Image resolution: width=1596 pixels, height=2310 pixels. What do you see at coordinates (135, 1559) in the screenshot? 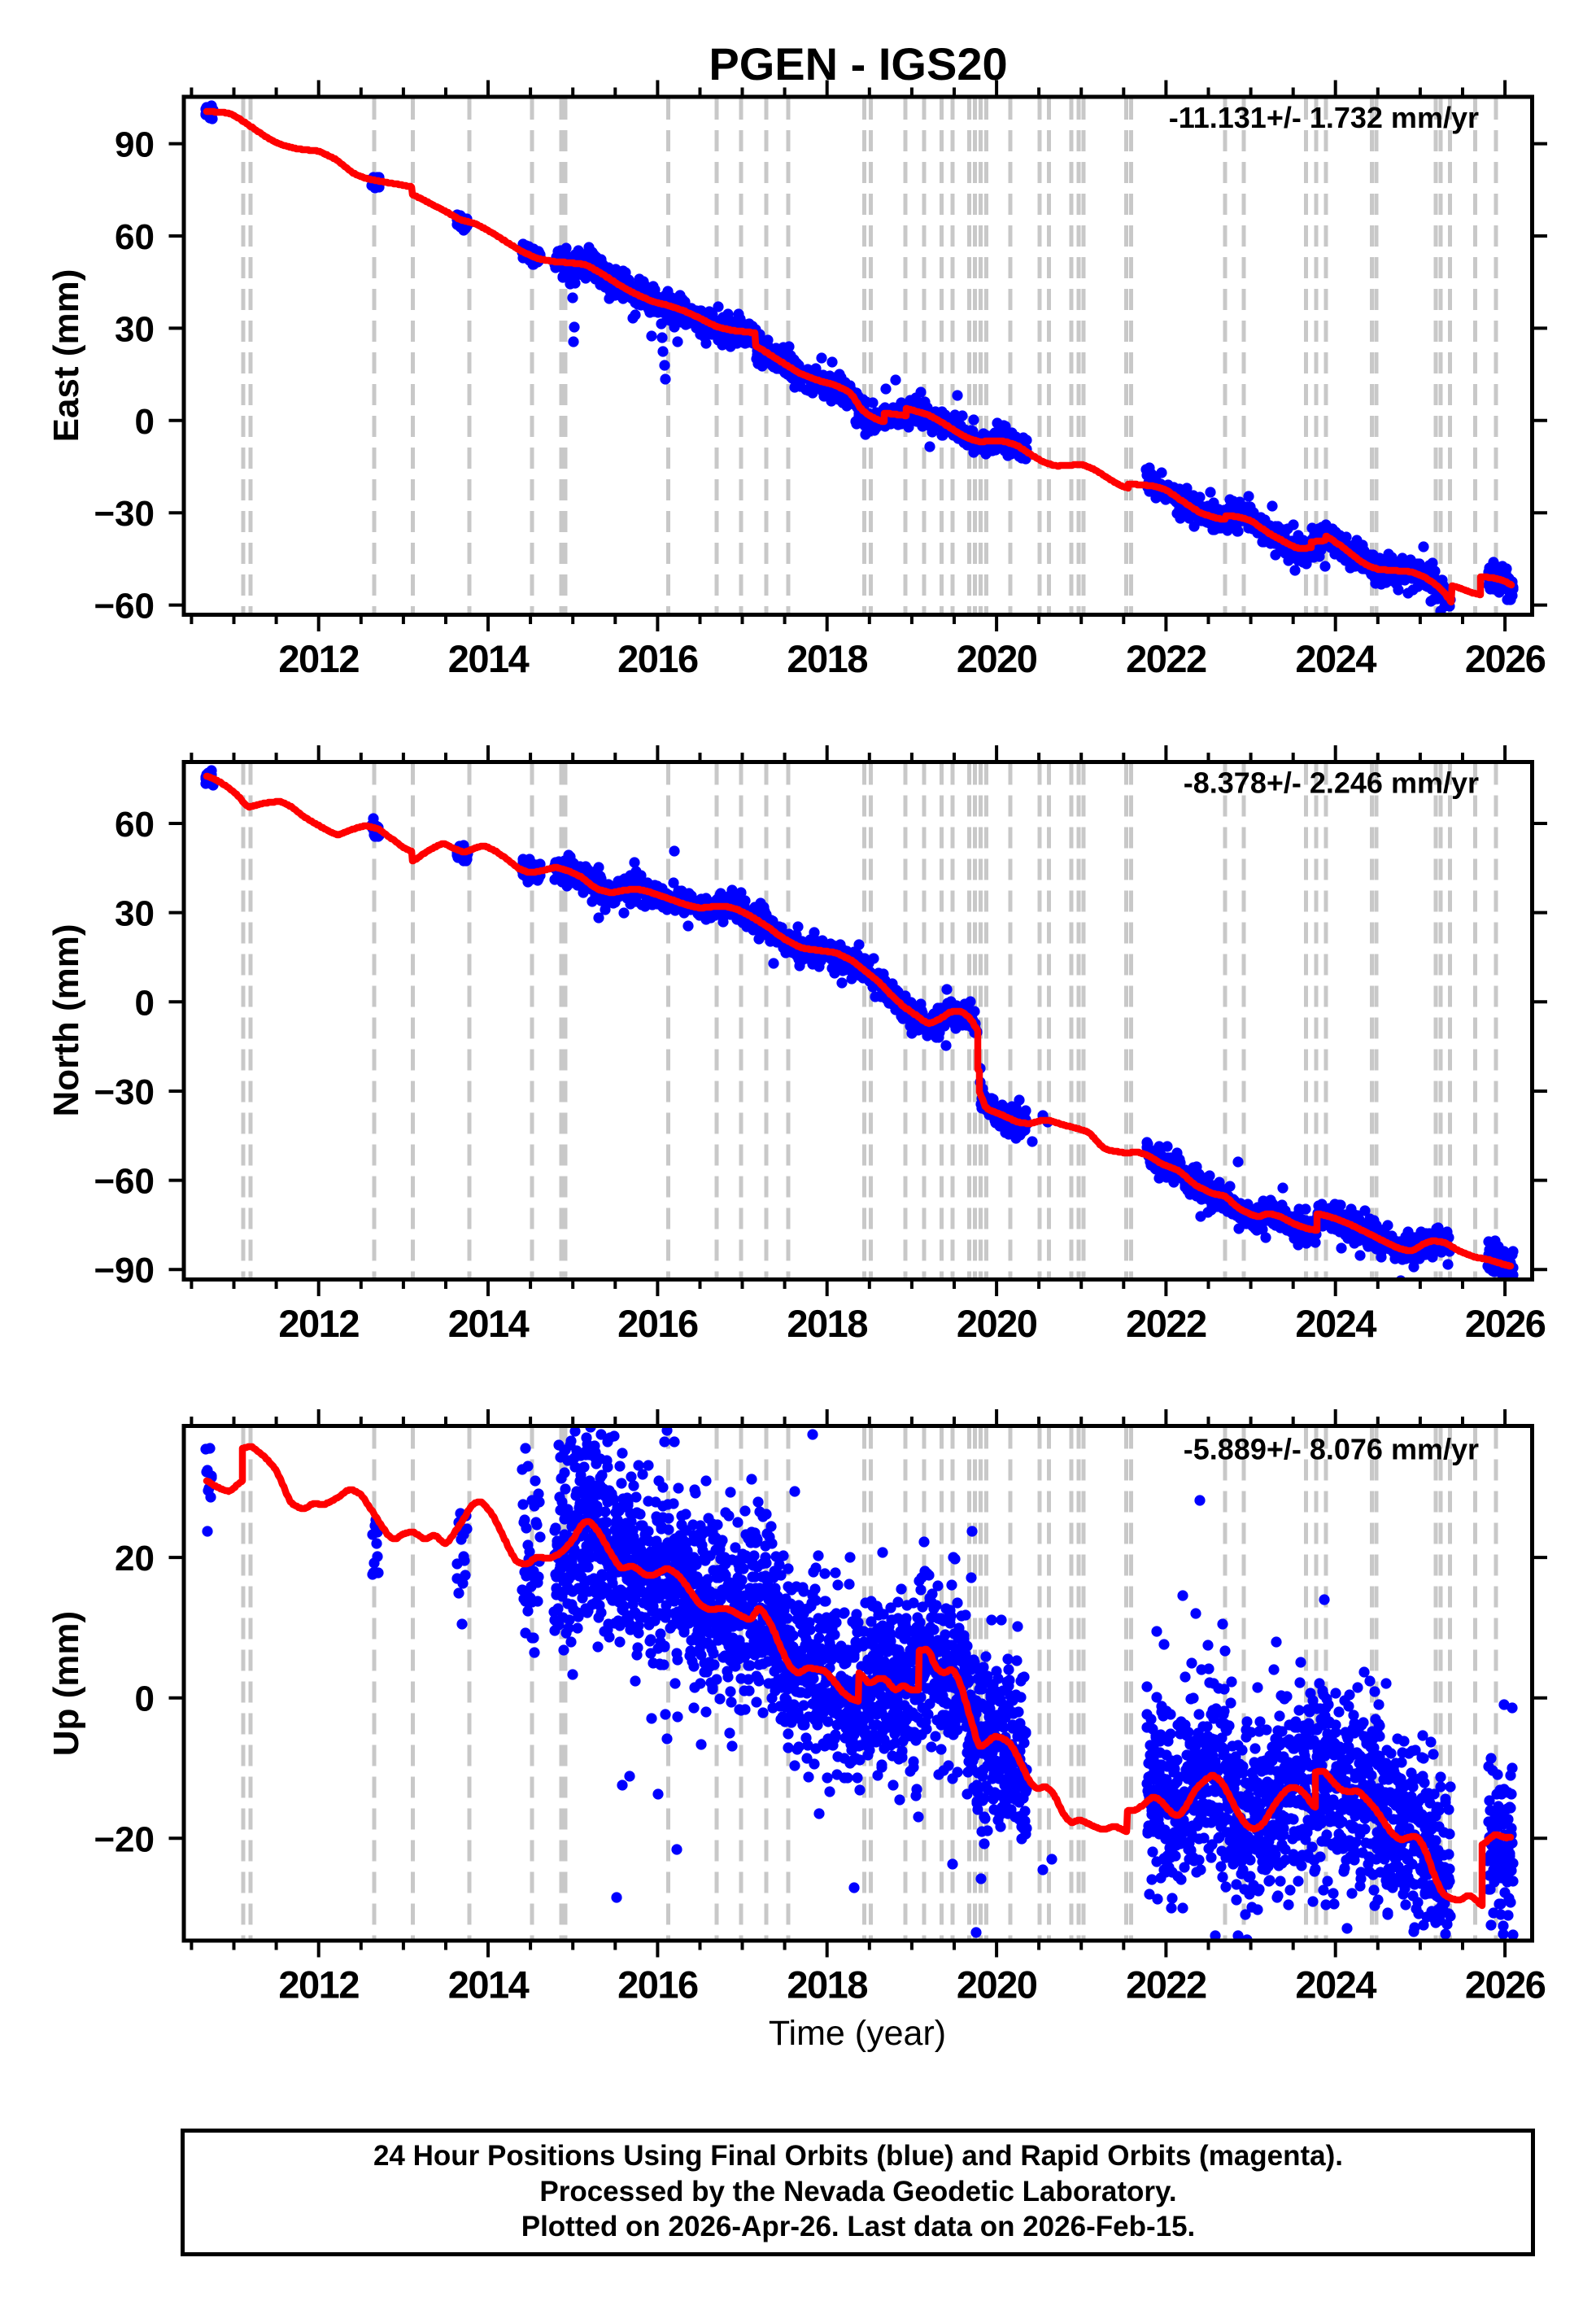
I see `svg-text: 20` at bounding box center [135, 1559].